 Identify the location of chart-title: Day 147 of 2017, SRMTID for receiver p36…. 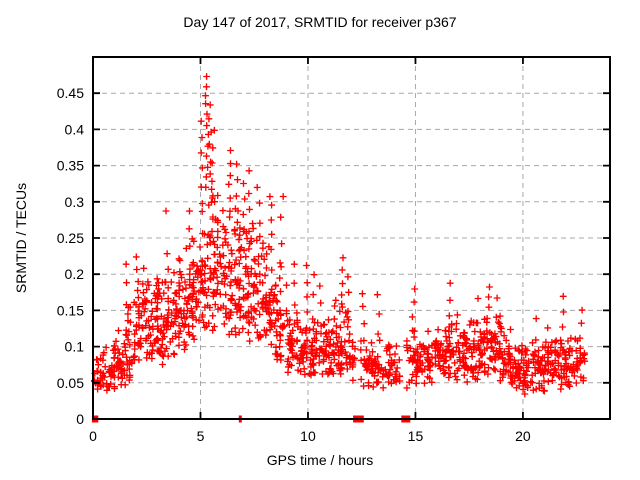
(320, 22).